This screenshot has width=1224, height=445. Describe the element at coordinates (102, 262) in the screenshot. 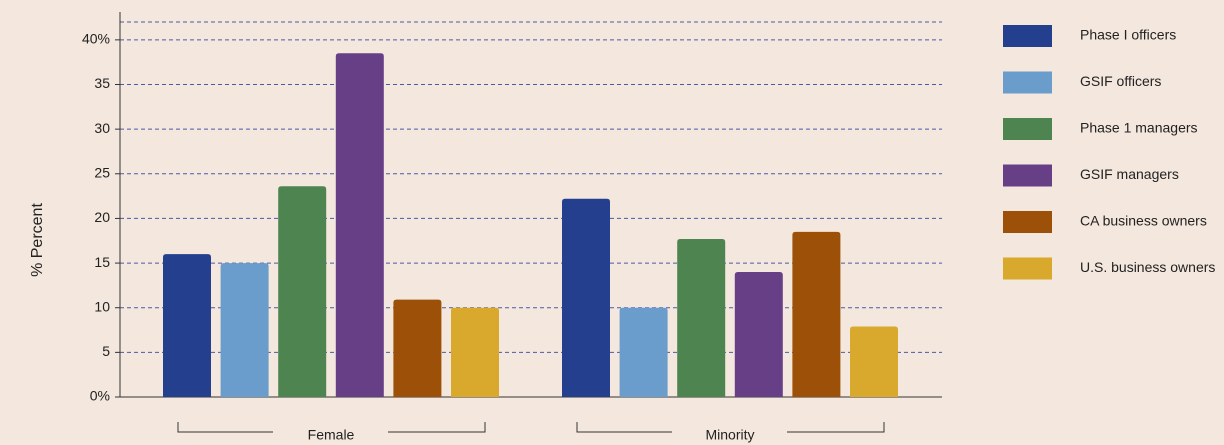

I see `y-tick-label: 15` at that location.